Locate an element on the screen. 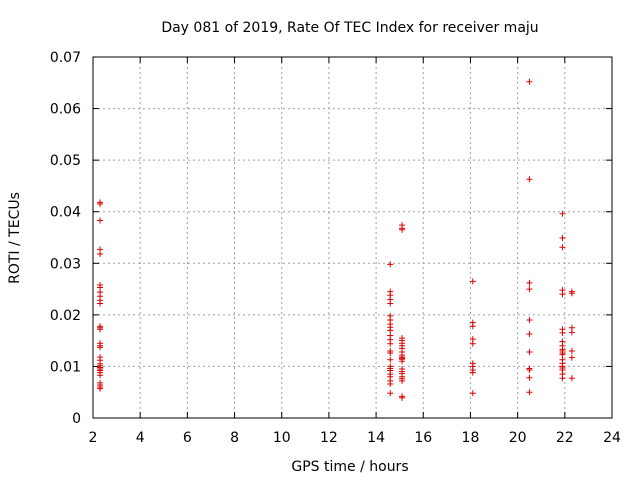  y-axis-label: ROTI / TECUs is located at coordinates (15, 238).